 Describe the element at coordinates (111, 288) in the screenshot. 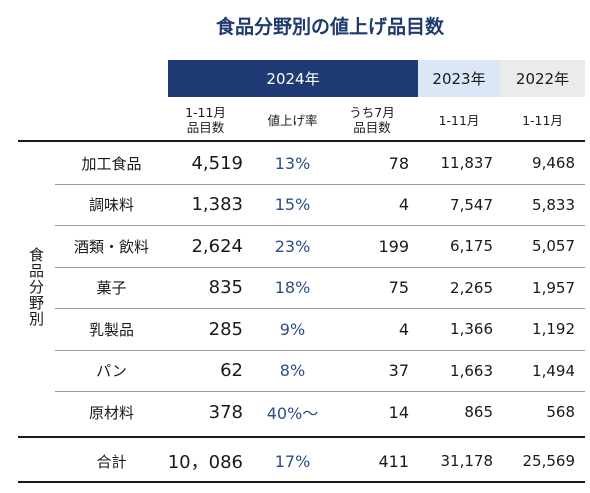

I see `row-category-name: 菓子` at that location.